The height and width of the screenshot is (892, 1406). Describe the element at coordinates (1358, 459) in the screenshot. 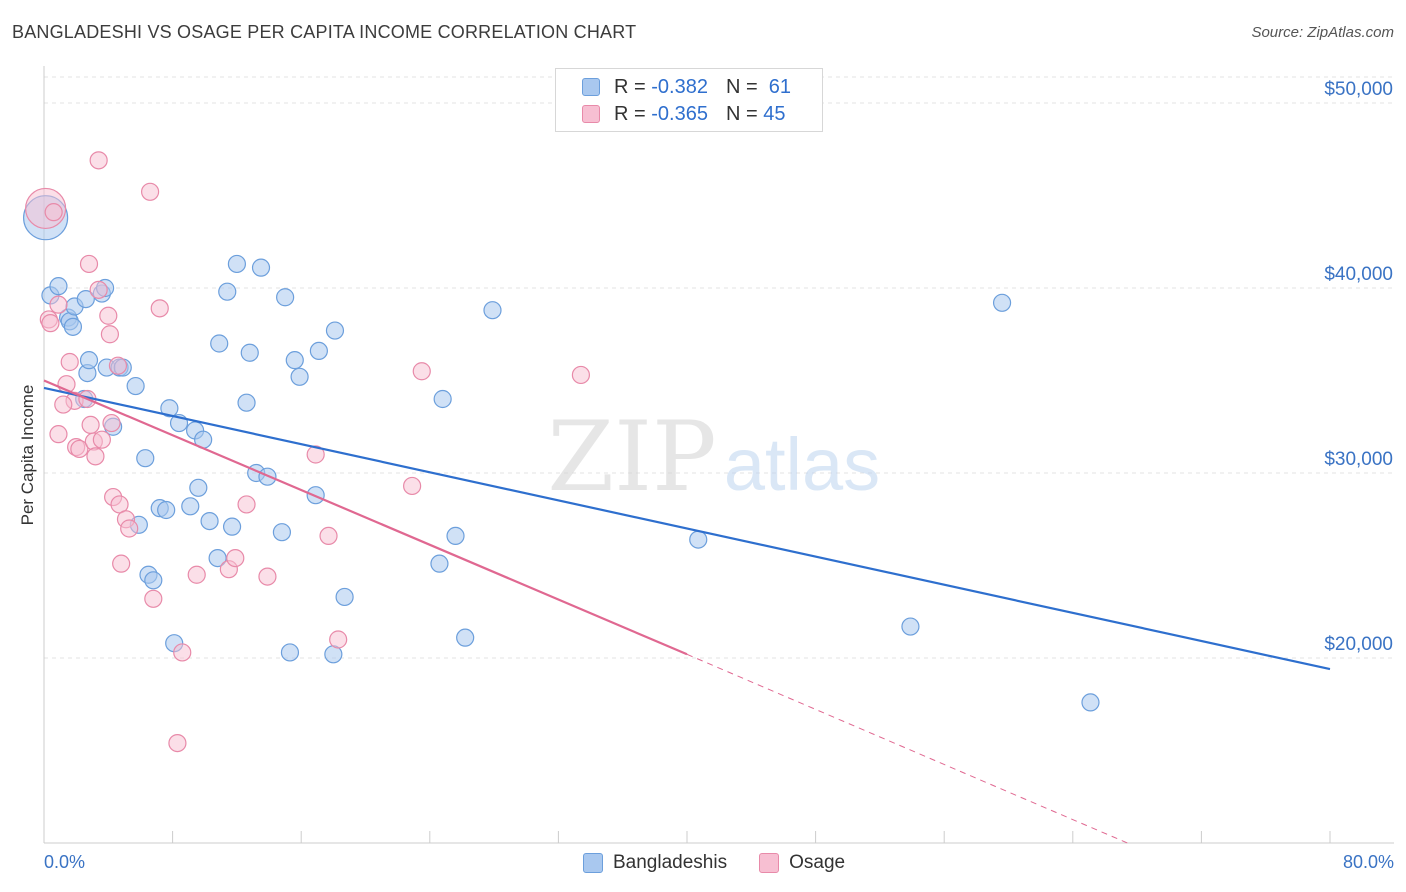

I see `y-tick-label: $30,000` at that location.